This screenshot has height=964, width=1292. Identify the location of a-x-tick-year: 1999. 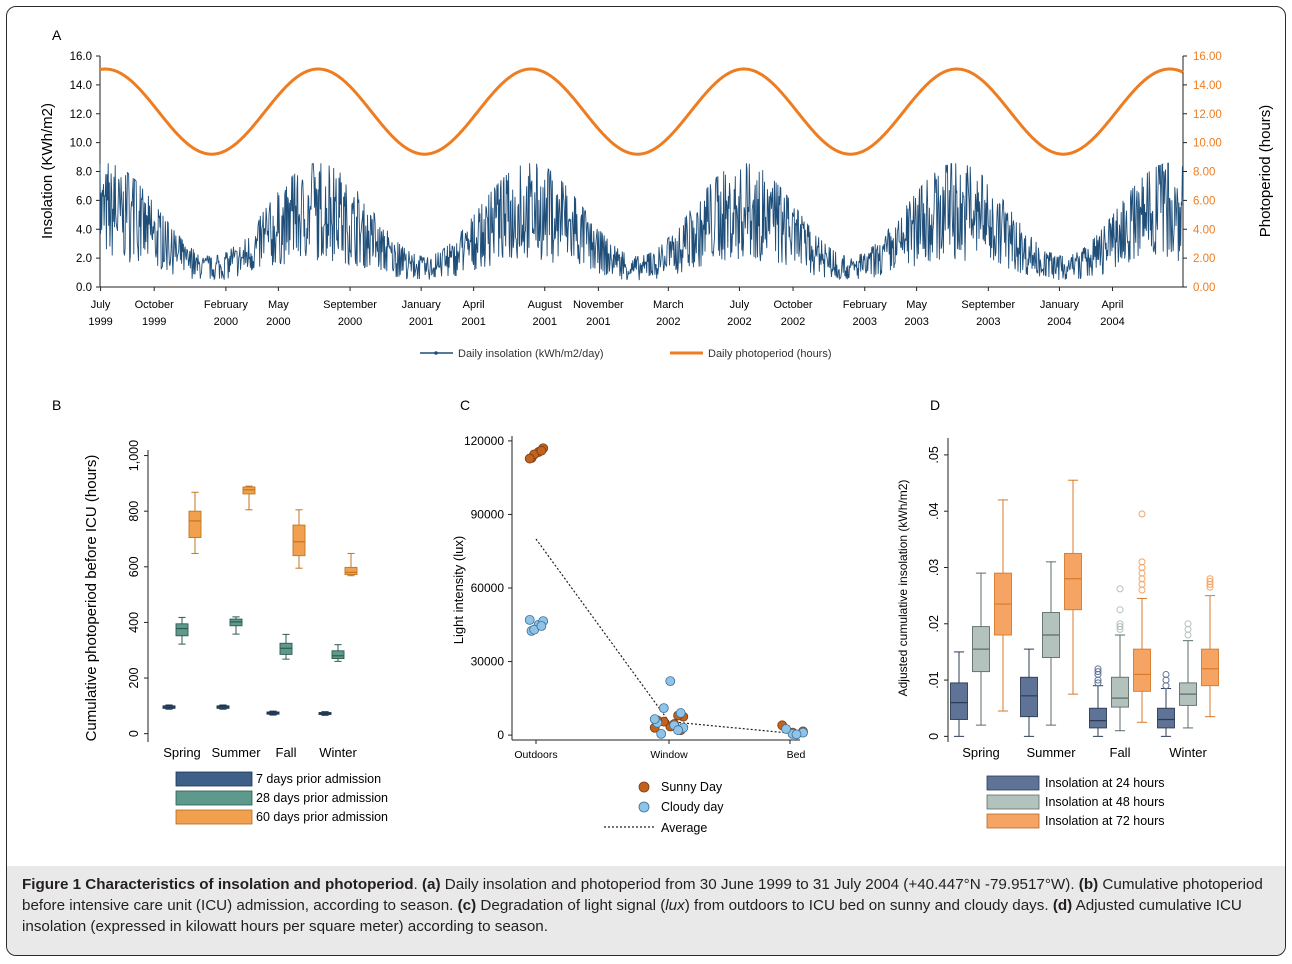
(100, 322).